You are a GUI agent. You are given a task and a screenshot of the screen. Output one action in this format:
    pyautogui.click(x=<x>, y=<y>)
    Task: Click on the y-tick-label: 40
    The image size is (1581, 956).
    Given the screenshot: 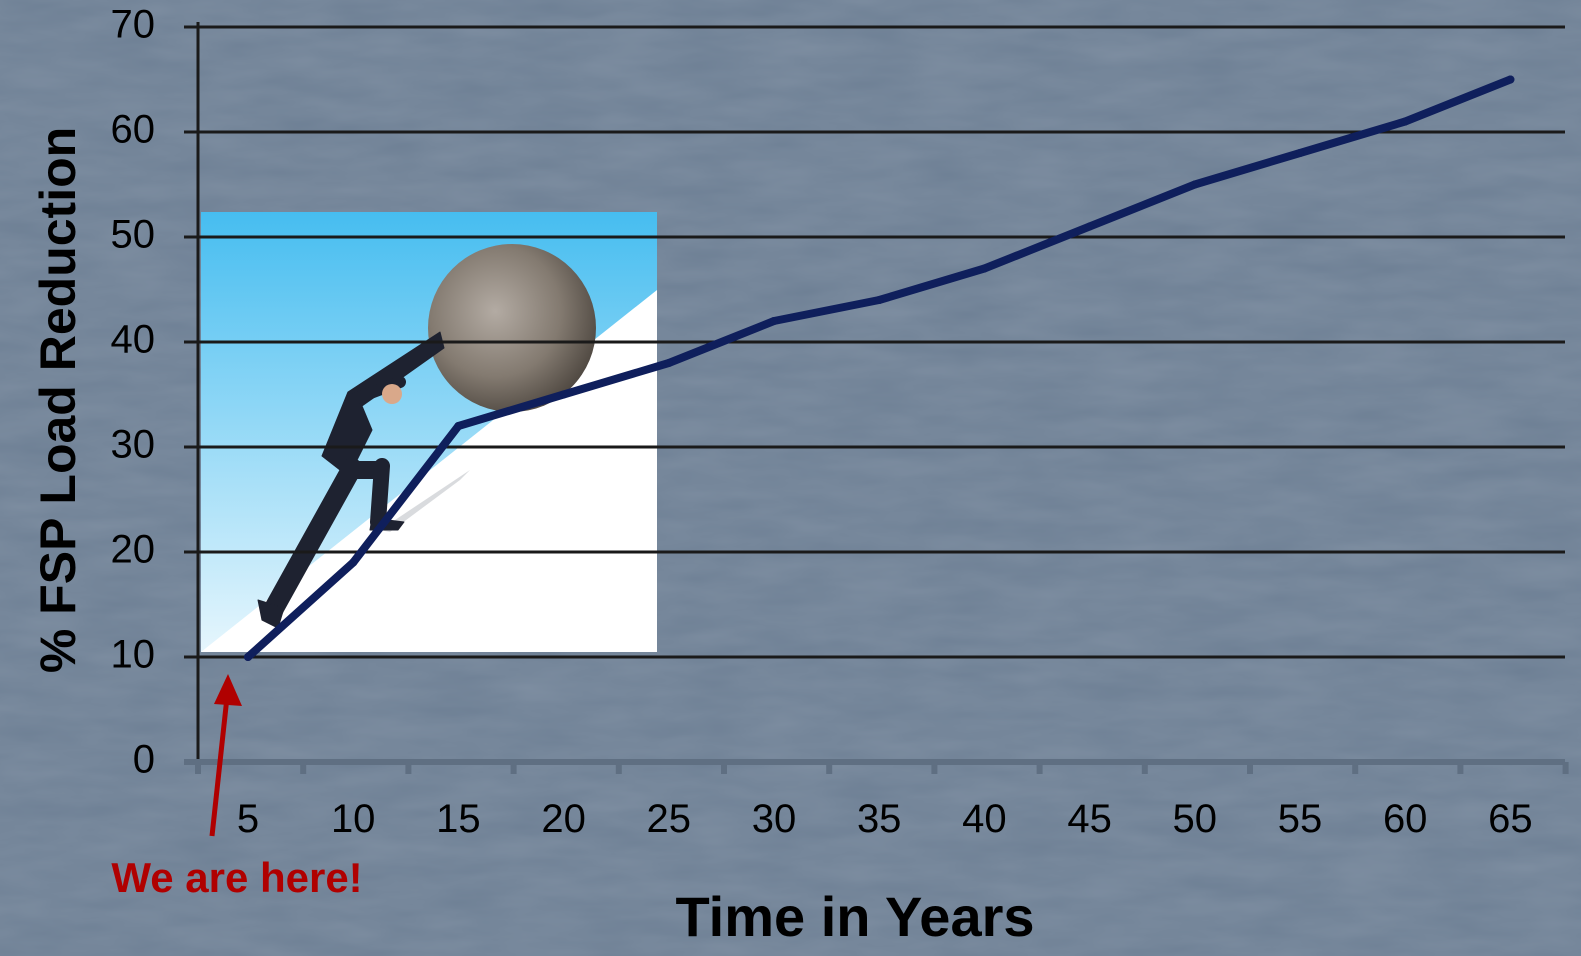 What is the action you would take?
    pyautogui.click(x=133, y=340)
    